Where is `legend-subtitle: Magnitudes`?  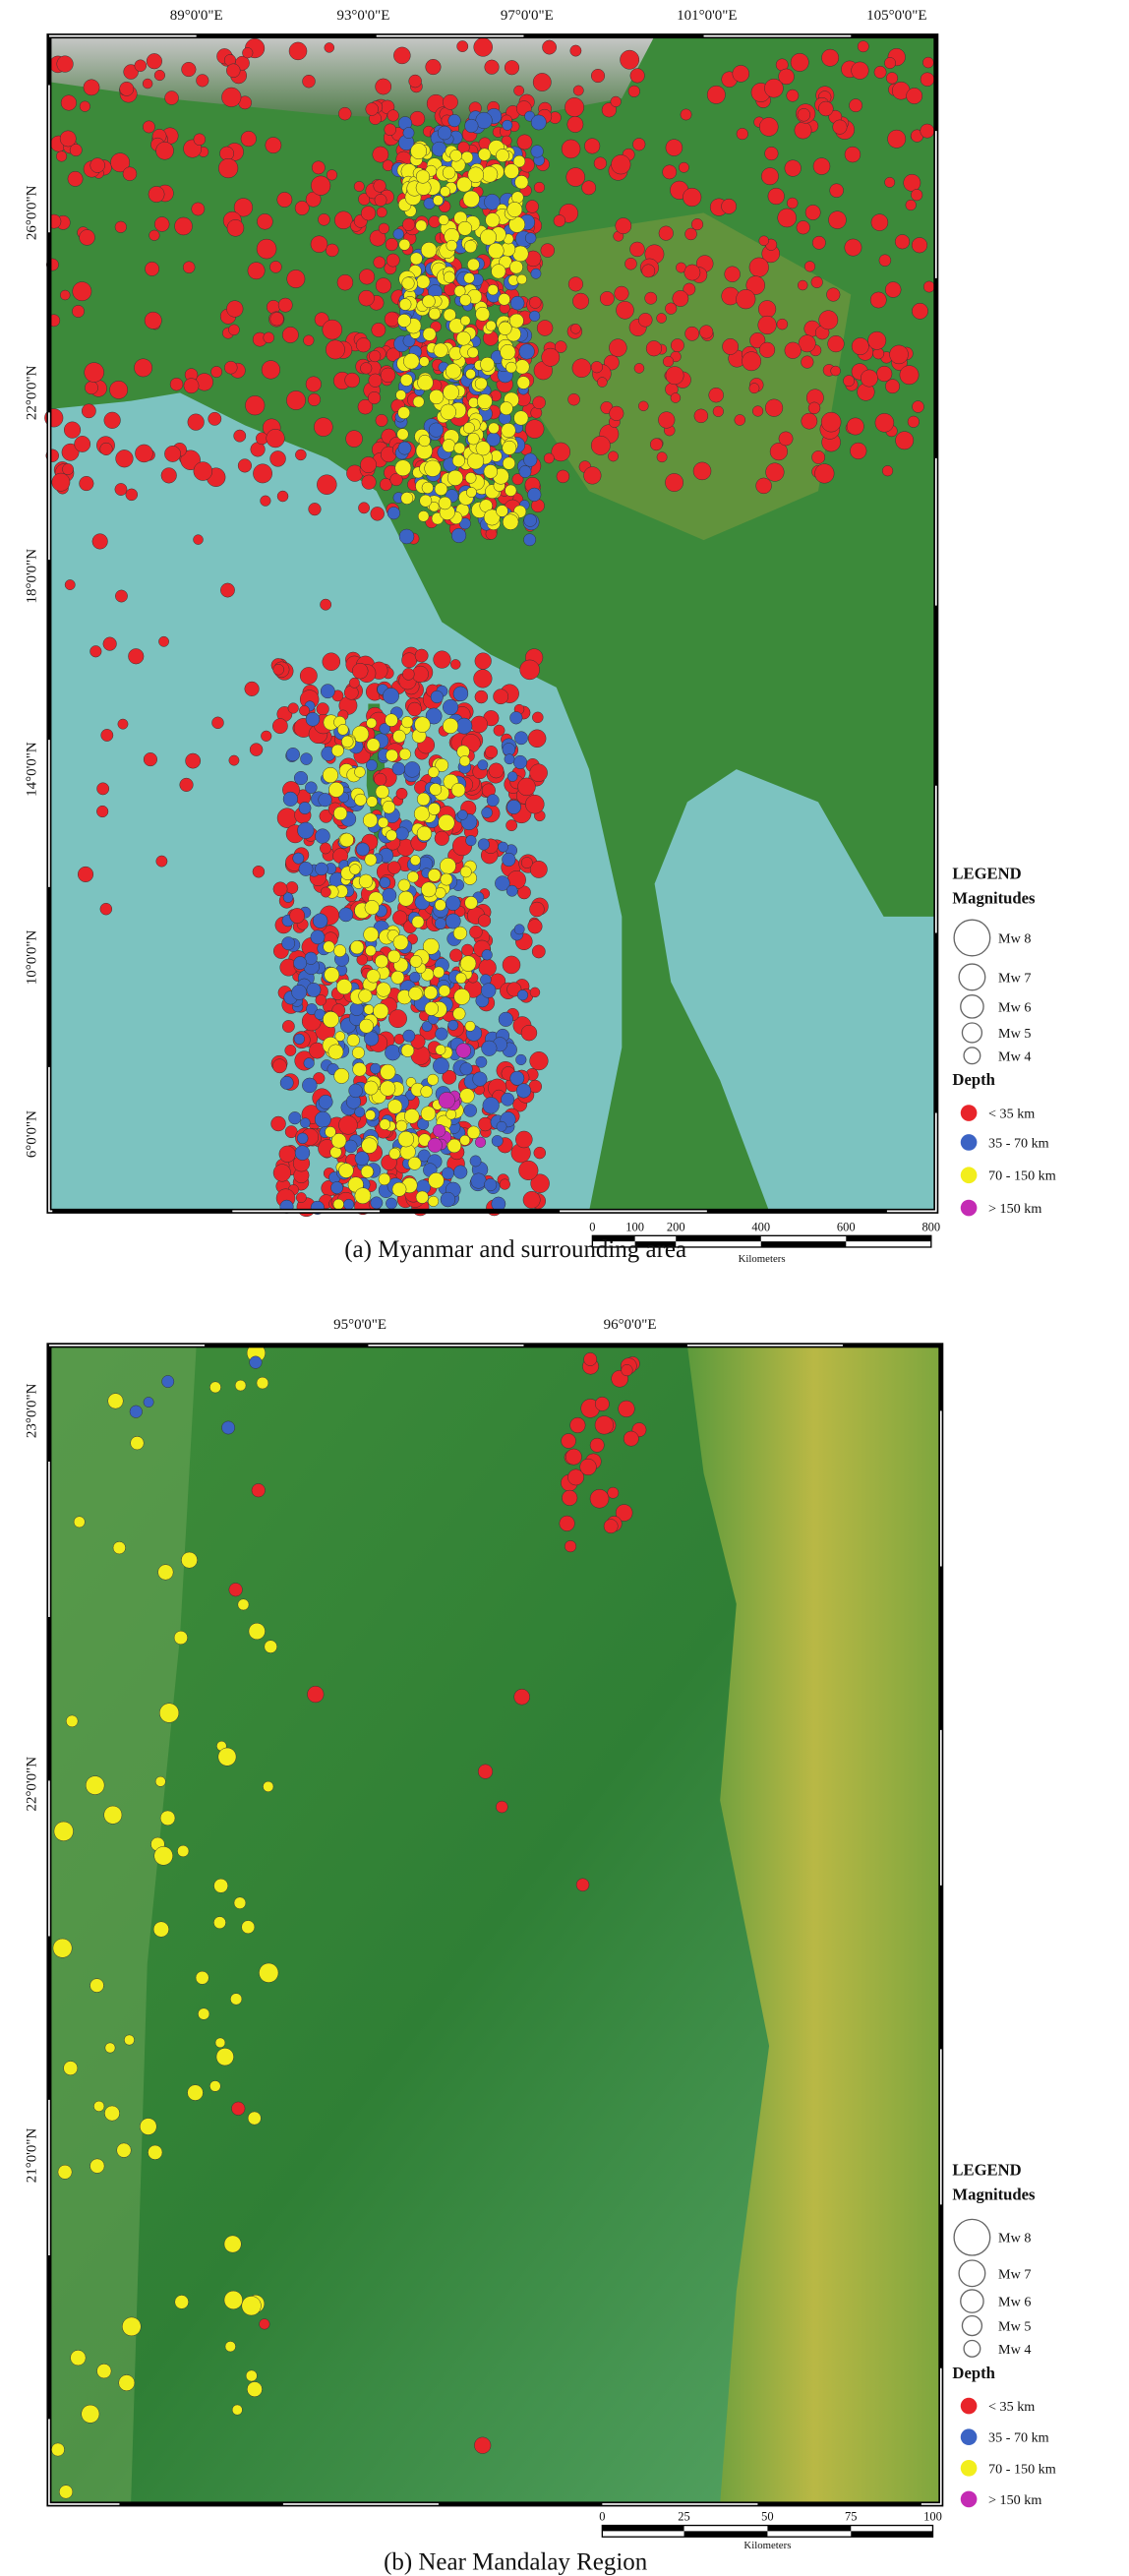 legend-subtitle: Magnitudes is located at coordinates (994, 2194).